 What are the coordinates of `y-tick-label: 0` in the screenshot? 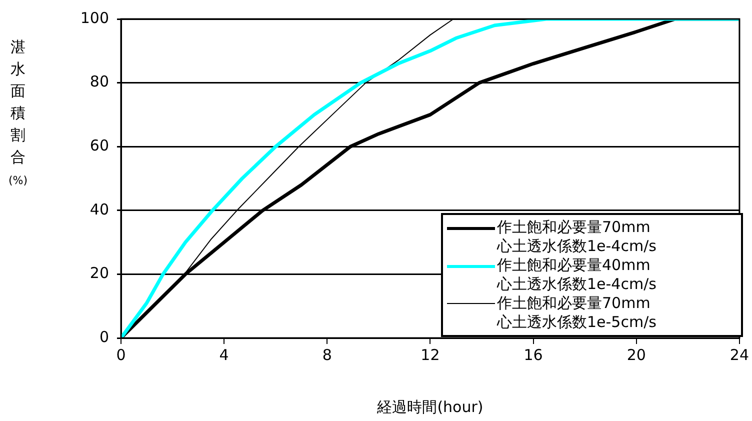 It's located at (104, 337).